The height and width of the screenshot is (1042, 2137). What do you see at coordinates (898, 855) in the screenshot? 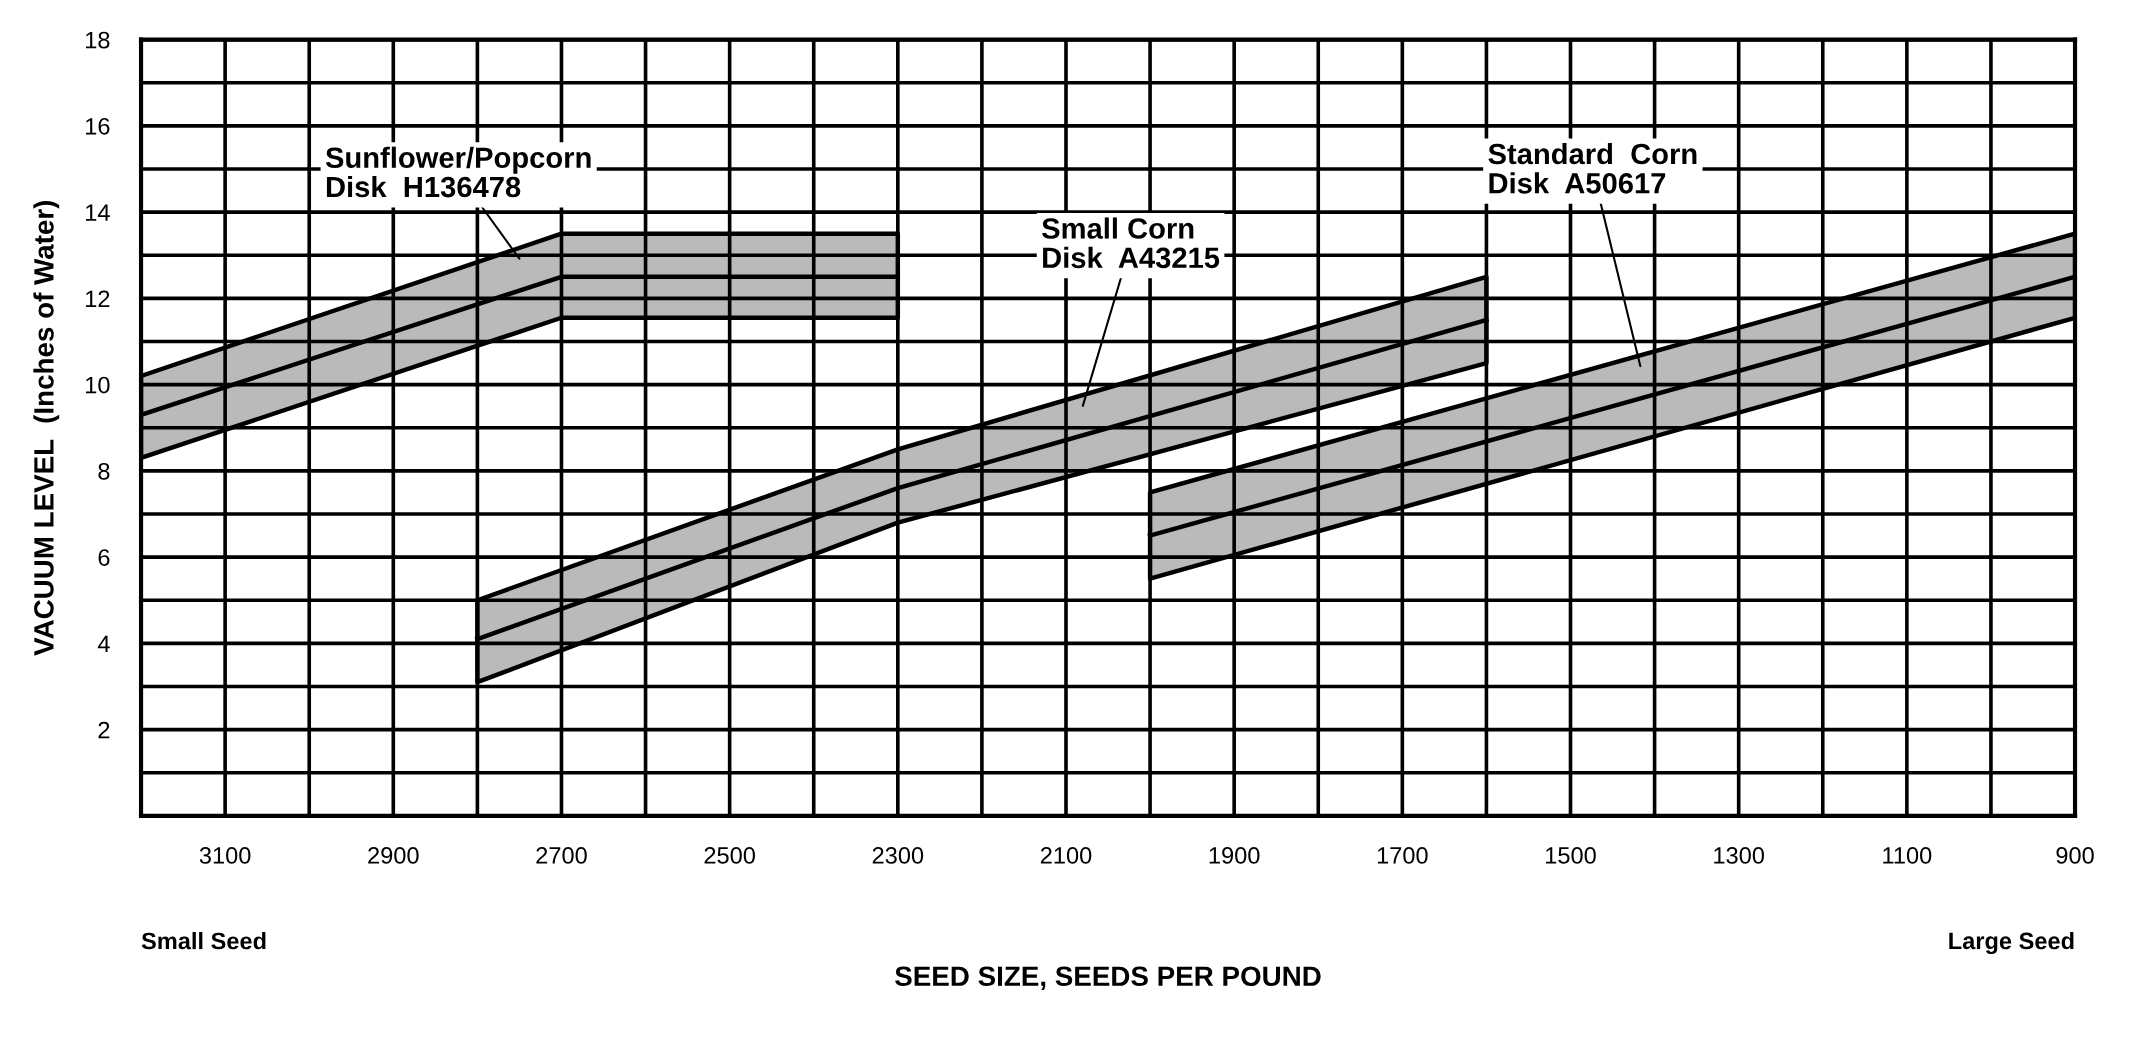
I see `x-tick-label: 2300` at bounding box center [898, 855].